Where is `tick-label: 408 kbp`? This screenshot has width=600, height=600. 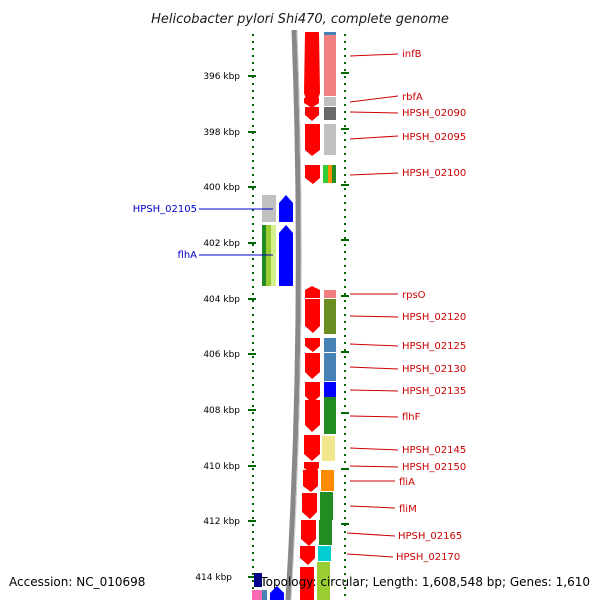
tick-label: 408 kbp is located at coordinates (221, 411).